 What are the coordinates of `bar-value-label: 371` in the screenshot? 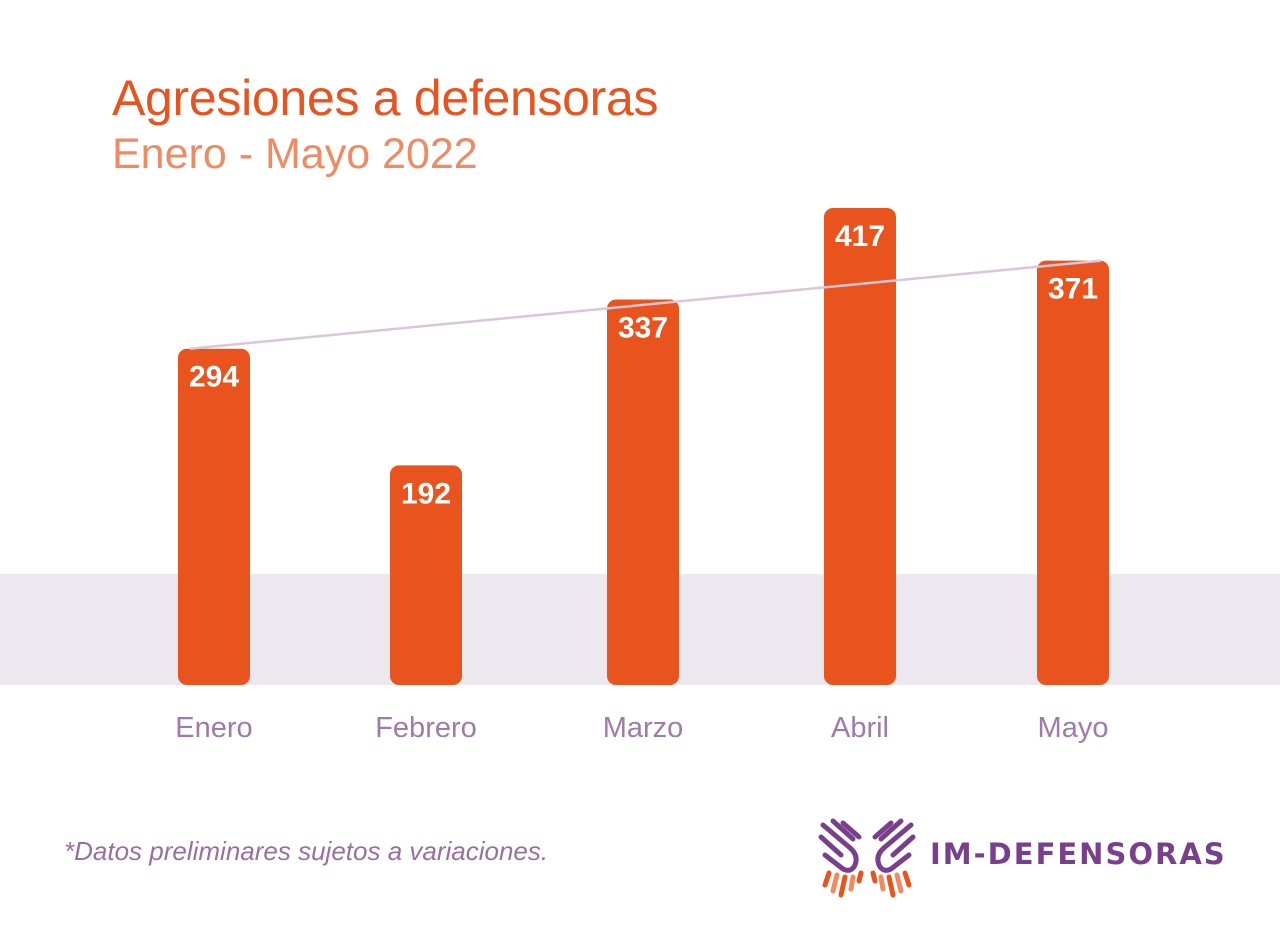 It's located at (1073, 289).